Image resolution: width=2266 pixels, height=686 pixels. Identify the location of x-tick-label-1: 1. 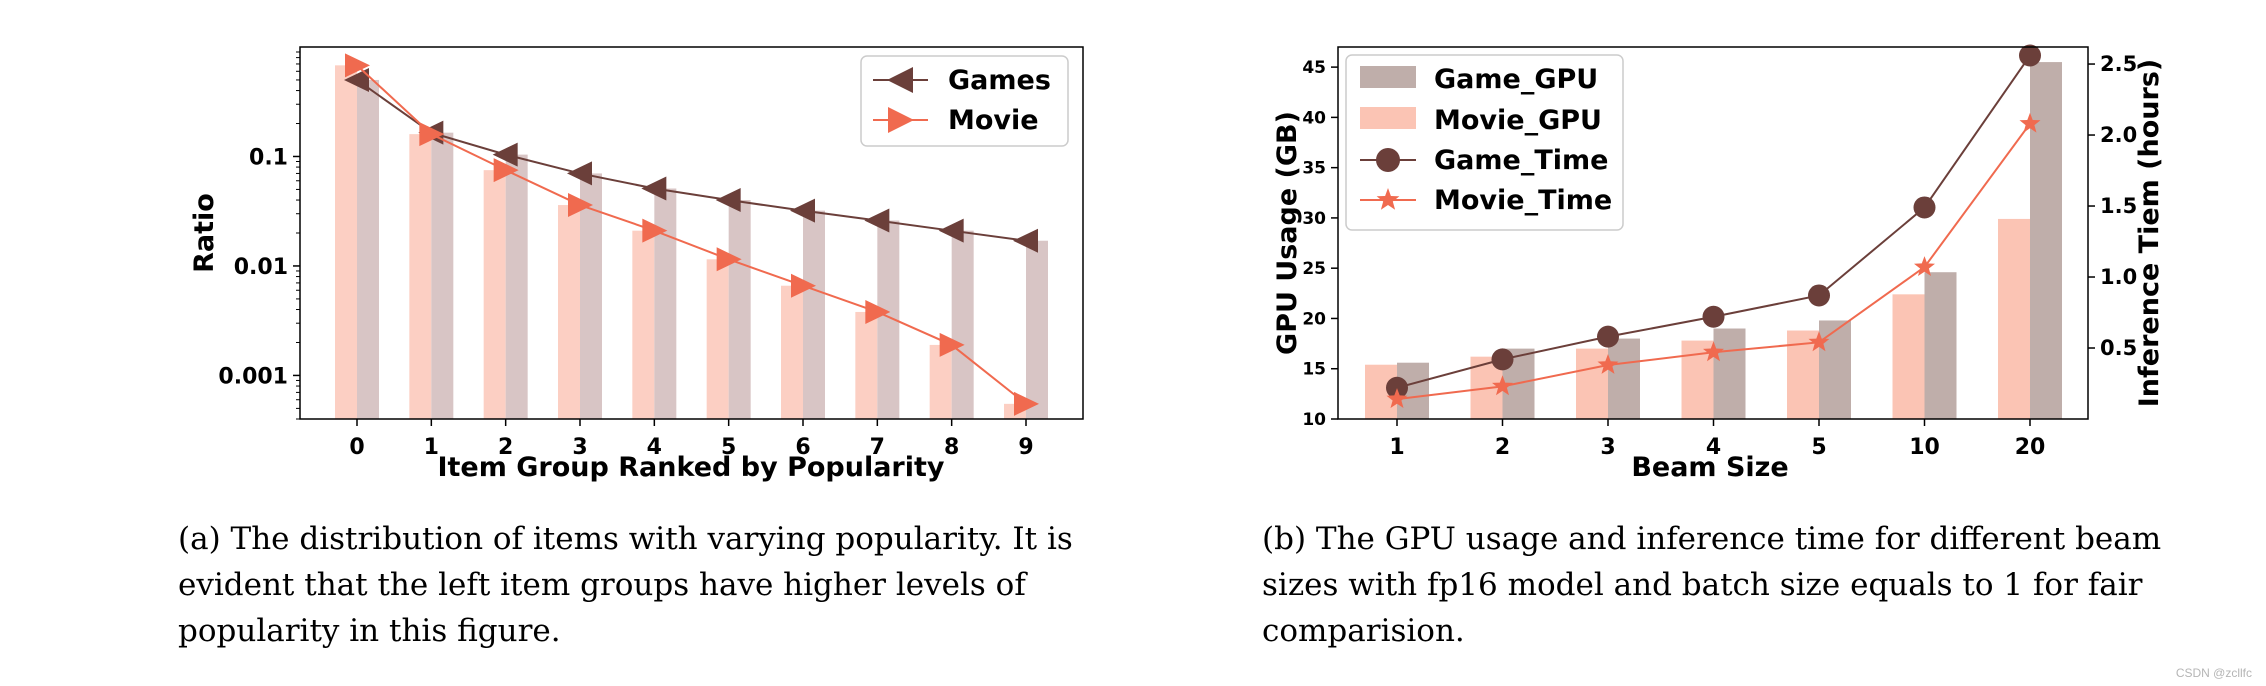
(431, 447).